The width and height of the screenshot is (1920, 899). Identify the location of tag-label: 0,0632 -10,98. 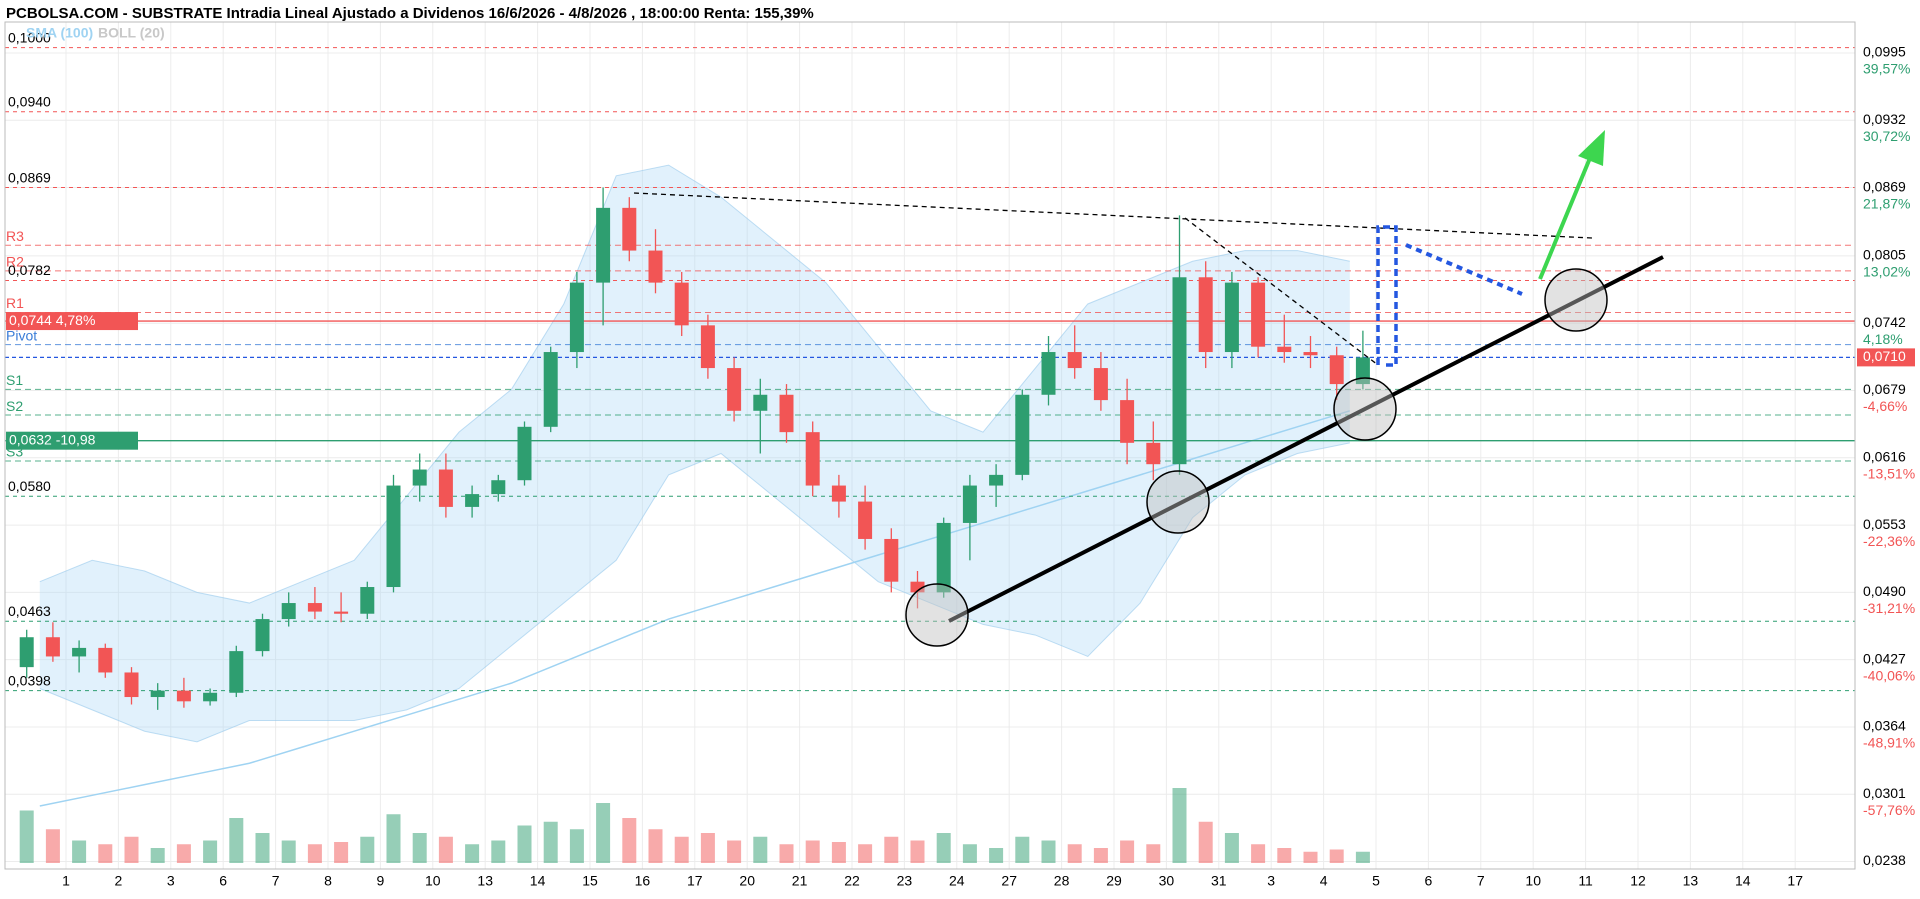
(52, 439).